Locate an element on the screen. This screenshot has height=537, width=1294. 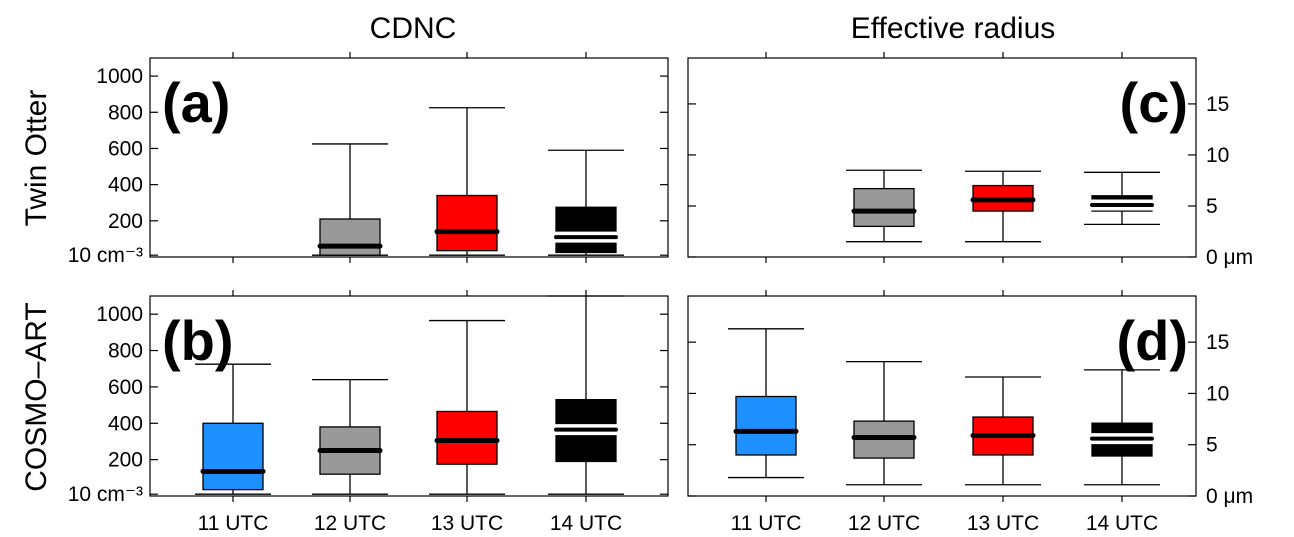
panel-label: (b) is located at coordinates (198, 340).